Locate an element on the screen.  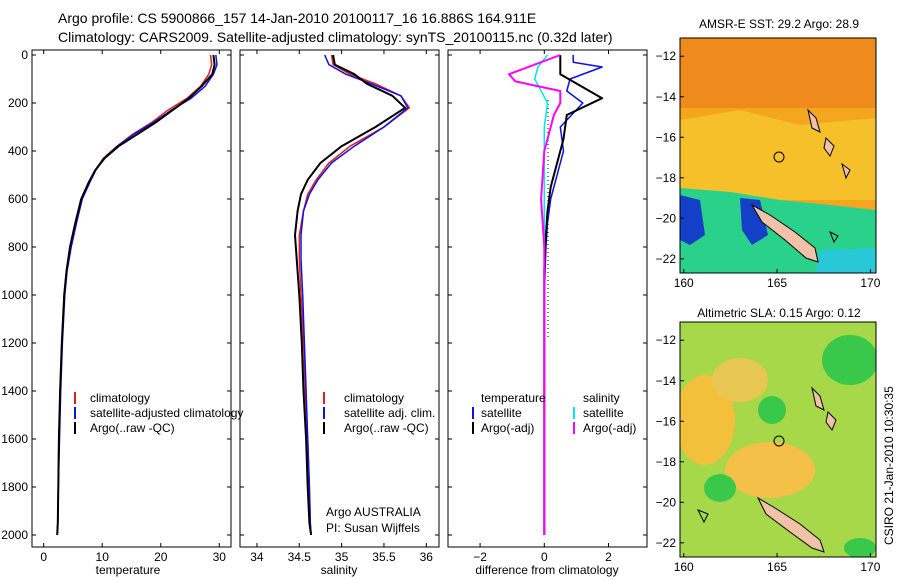
sst-map-frame is located at coordinates (778, 155).